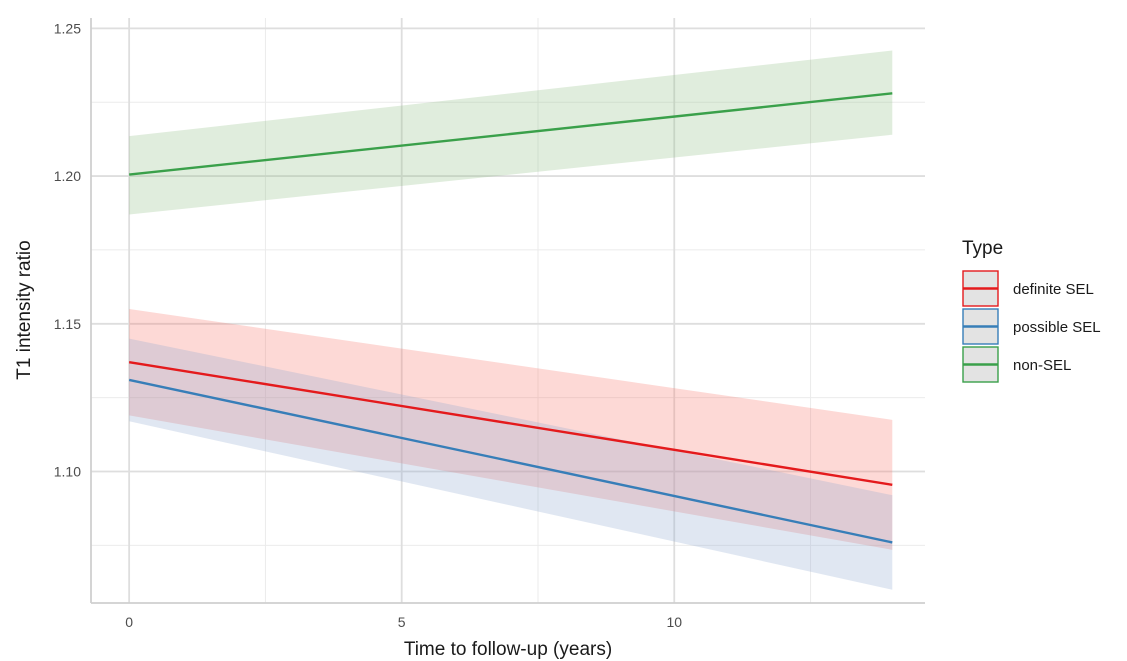  Describe the element at coordinates (1031, 310) in the screenshot. I see `legend: Type definite SEL possible SEL non-SEL` at that location.